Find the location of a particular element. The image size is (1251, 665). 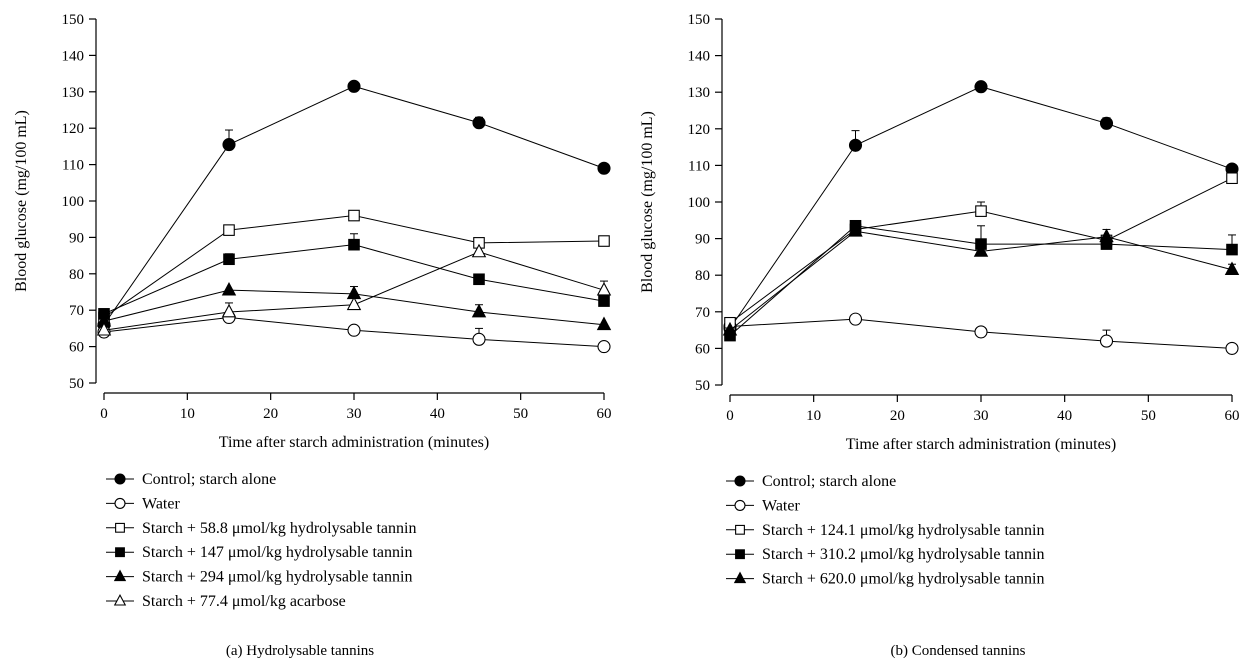

y-tick-label: 130 is located at coordinates (73, 93).